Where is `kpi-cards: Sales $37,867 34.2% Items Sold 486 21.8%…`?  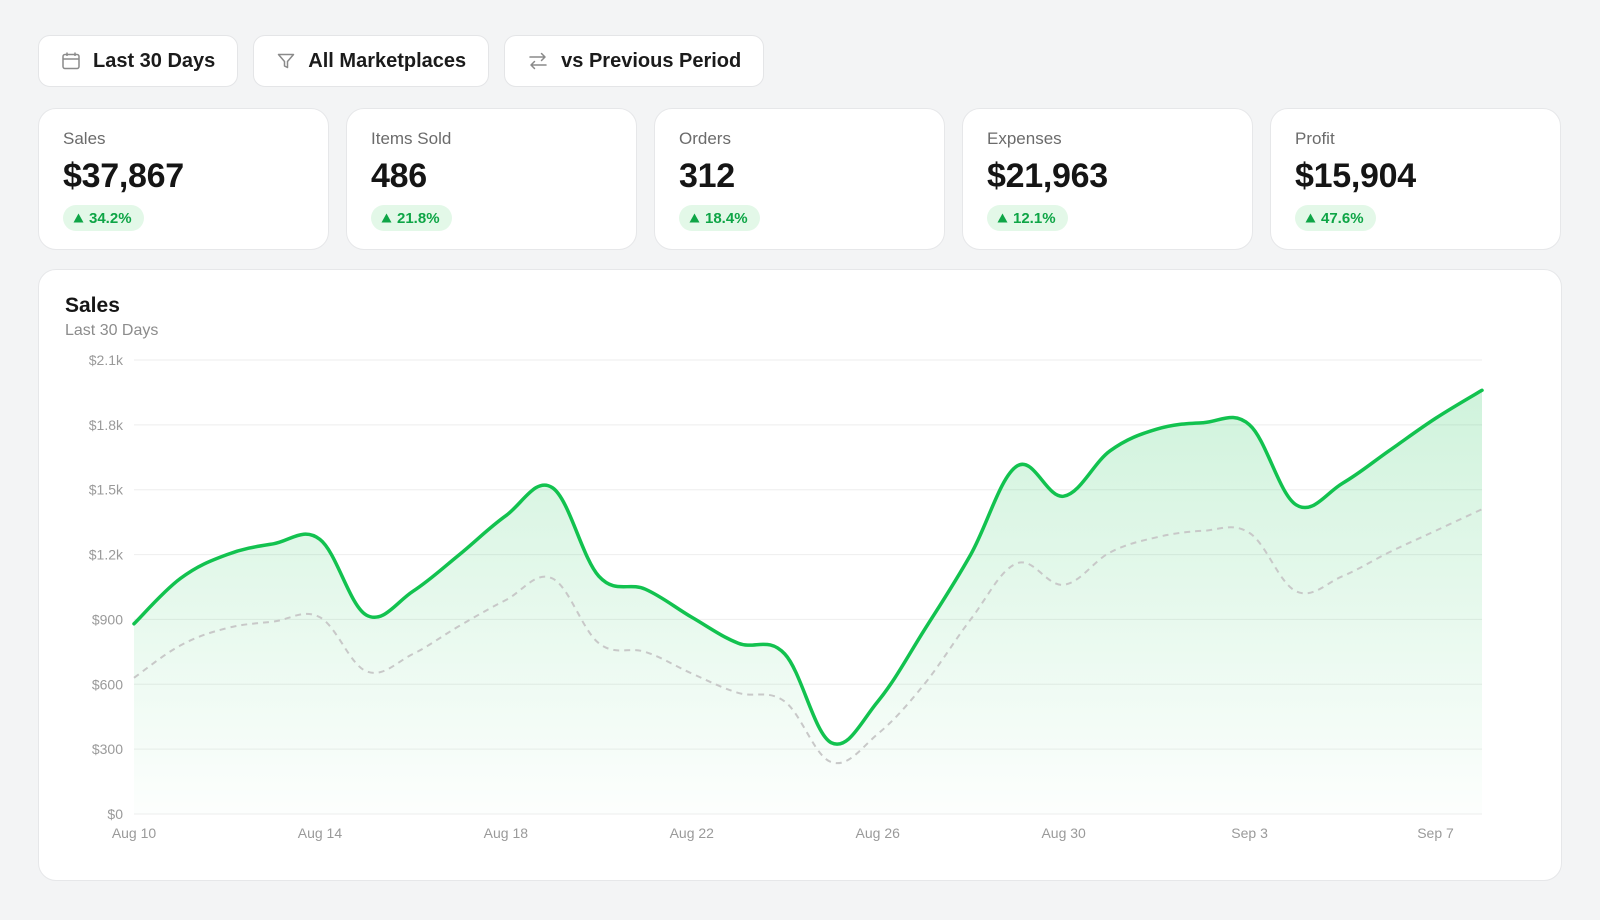
kpi-cards: Sales $37,867 34.2% Items Sold 486 21.8%… is located at coordinates (799, 179).